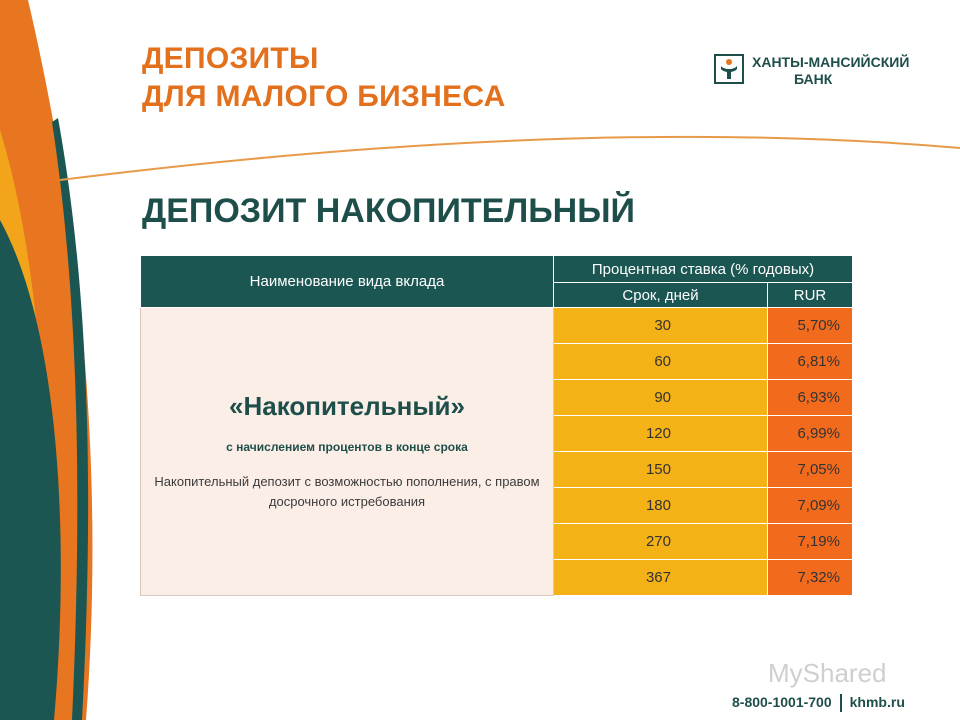 Image resolution: width=960 pixels, height=720 pixels. What do you see at coordinates (660, 541) in the screenshot?
I see `term-cell: 270` at bounding box center [660, 541].